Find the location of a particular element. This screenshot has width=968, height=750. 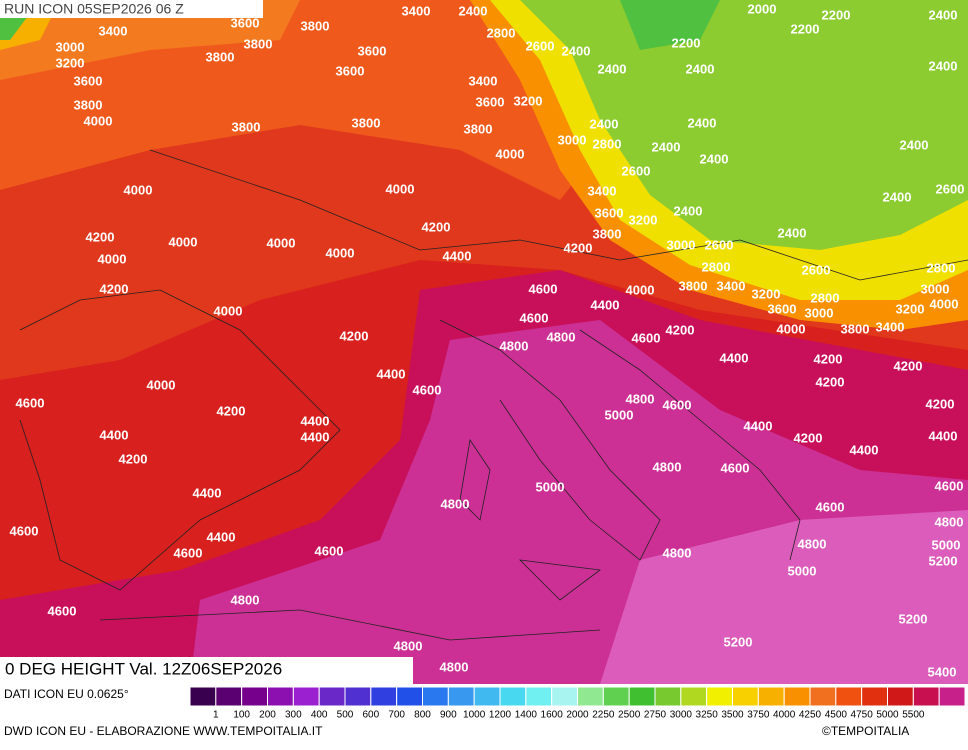

title-box is located at coordinates (206, 670).